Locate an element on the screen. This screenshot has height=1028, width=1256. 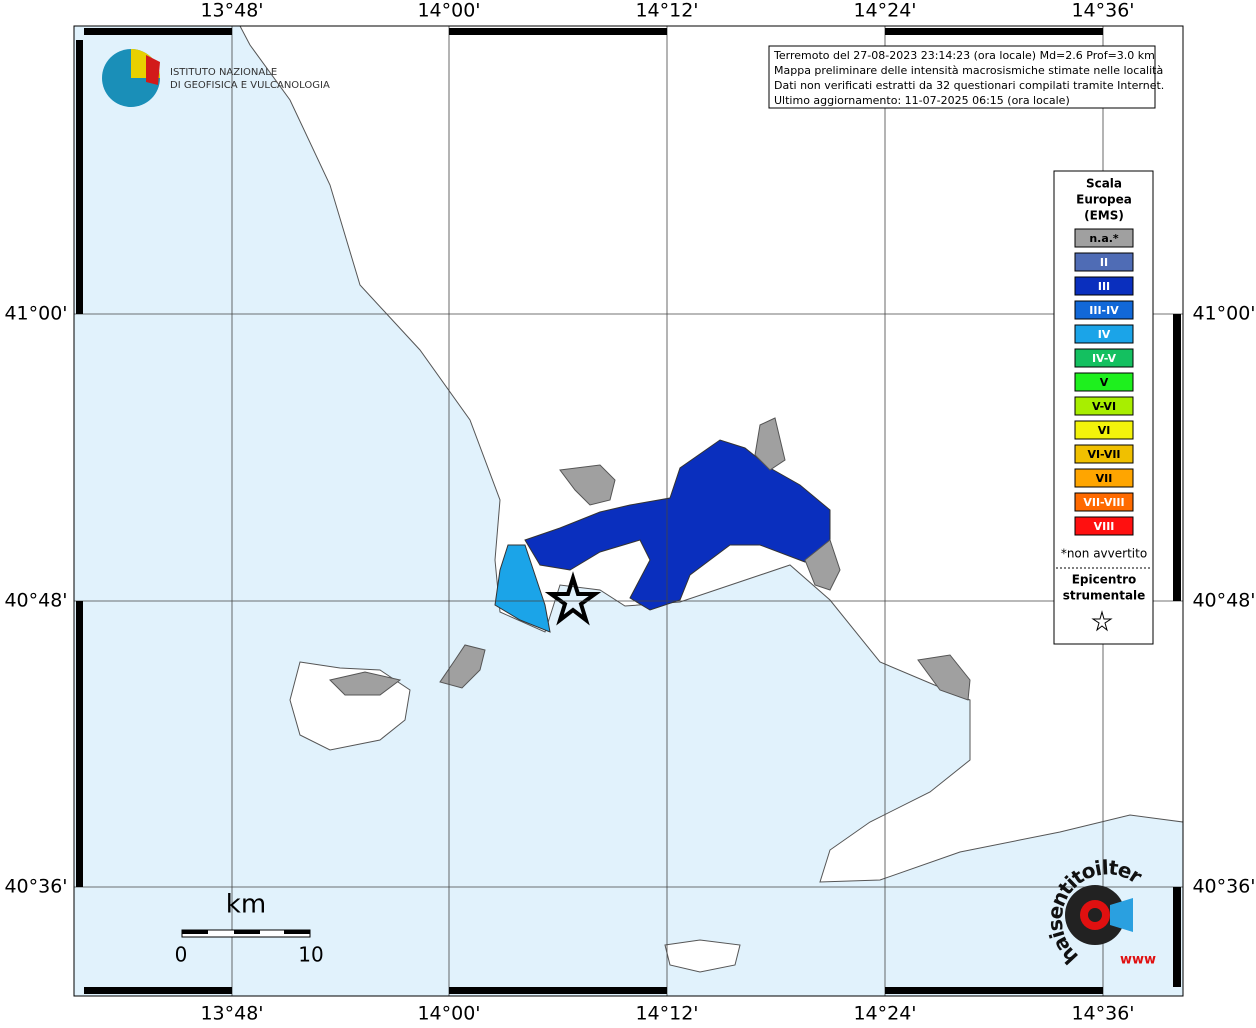
logo-text: ISTITUTO NAZIONALE is located at coordinates (223, 72).